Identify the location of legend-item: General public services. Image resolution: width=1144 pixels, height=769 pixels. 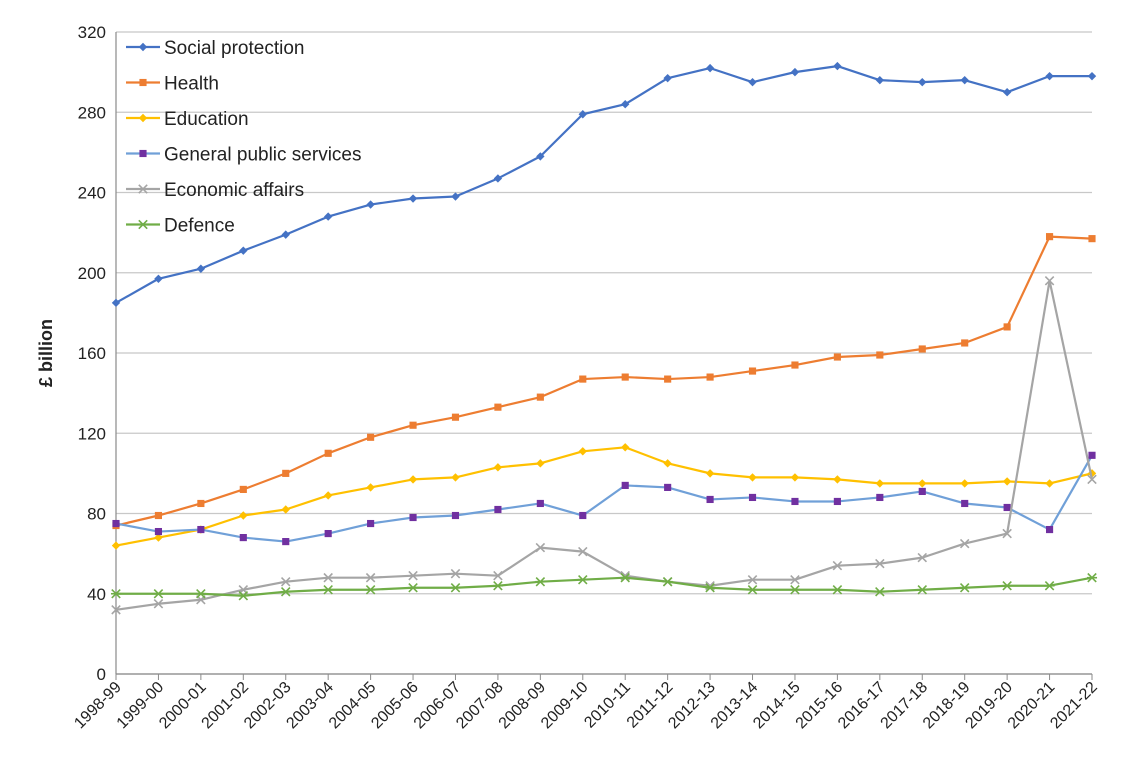
(243, 155).